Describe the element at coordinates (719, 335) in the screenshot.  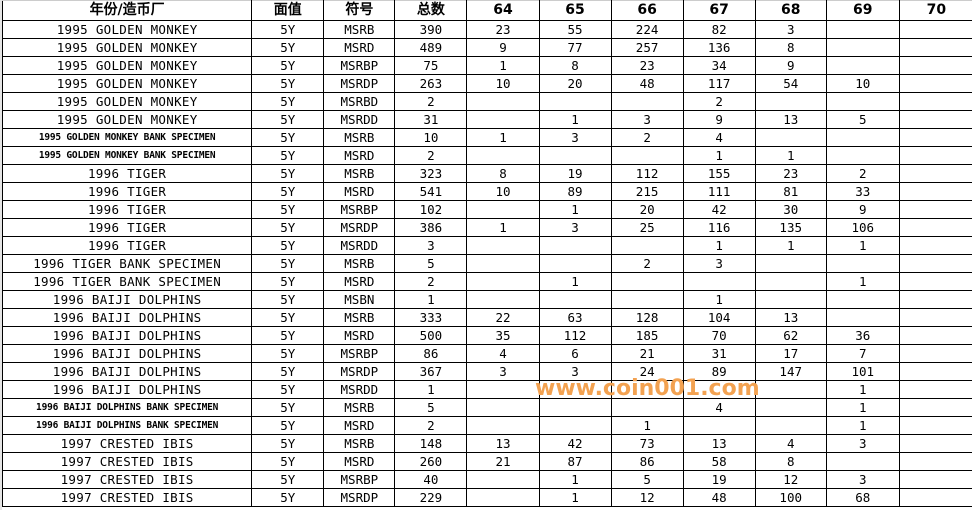
I see `cell-y67: 70` at that location.